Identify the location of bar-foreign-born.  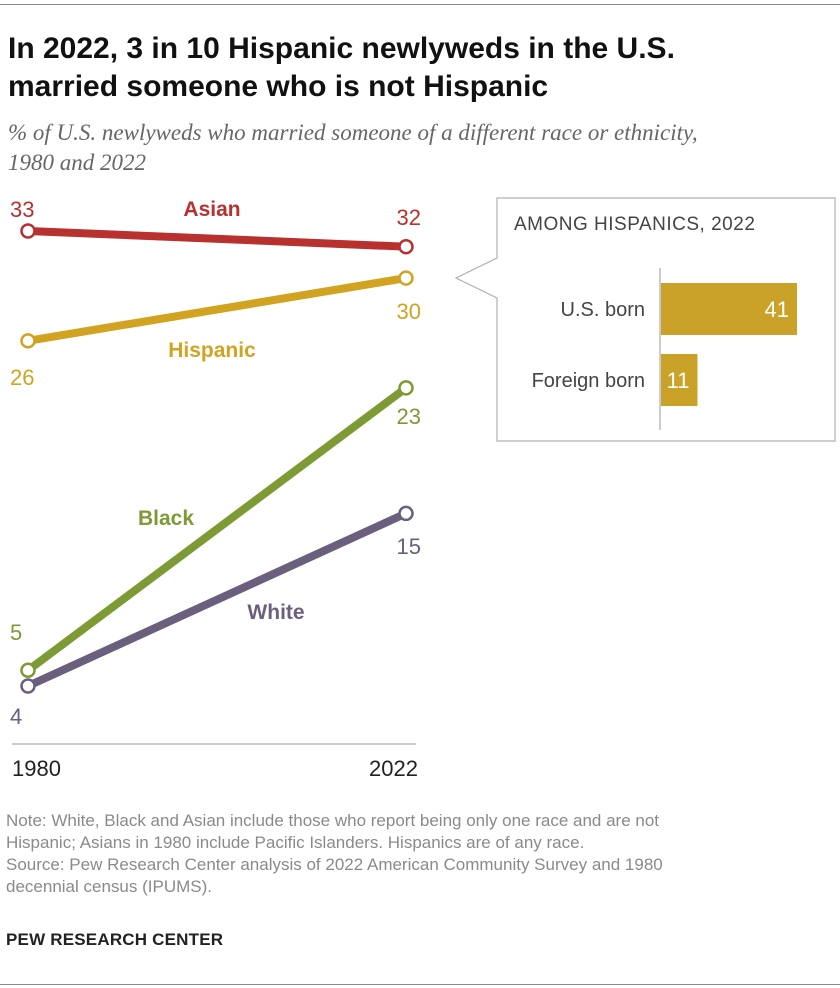
(679, 380).